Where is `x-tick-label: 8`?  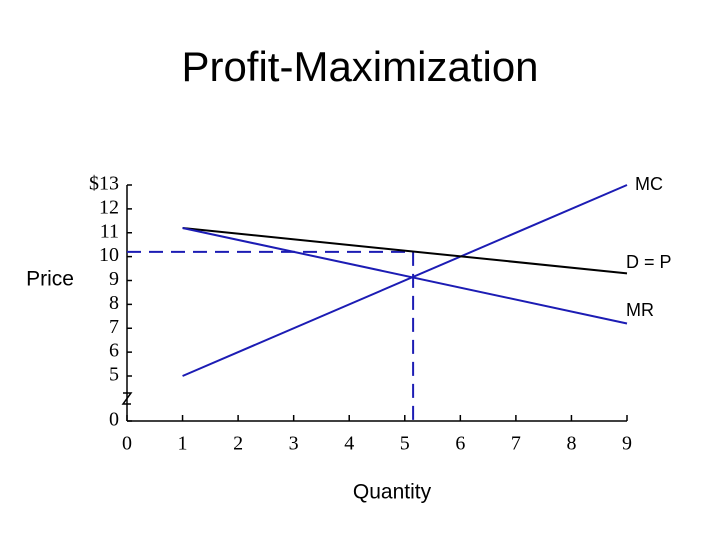
x-tick-label: 8 is located at coordinates (571, 444).